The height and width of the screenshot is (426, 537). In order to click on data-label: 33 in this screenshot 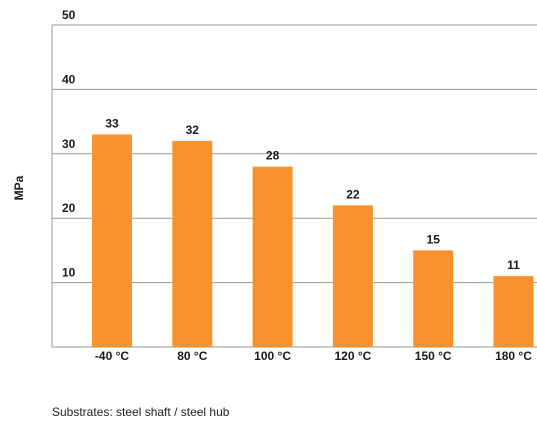, I will do `click(112, 123)`.